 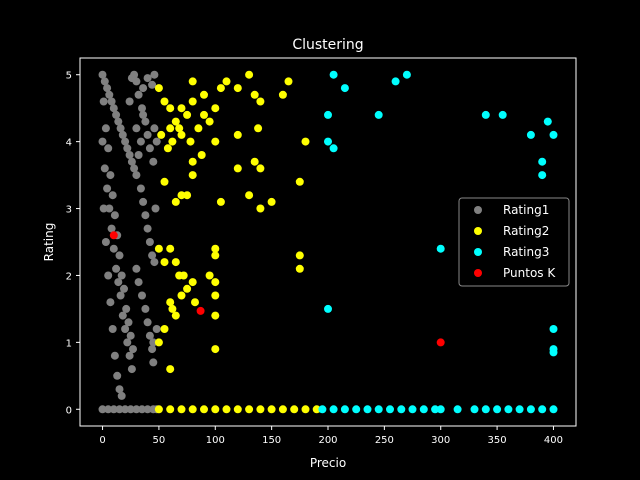 I want to click on y-tick-label-3: 3, so click(x=69, y=210).